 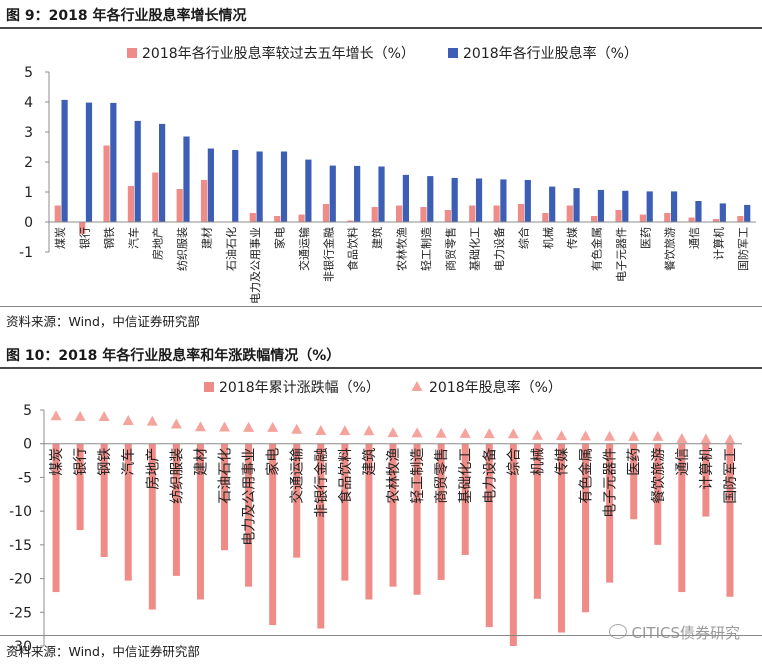 I want to click on legend-label-dividend-yield: 2018年各行业股息率（%）, so click(x=550, y=53).